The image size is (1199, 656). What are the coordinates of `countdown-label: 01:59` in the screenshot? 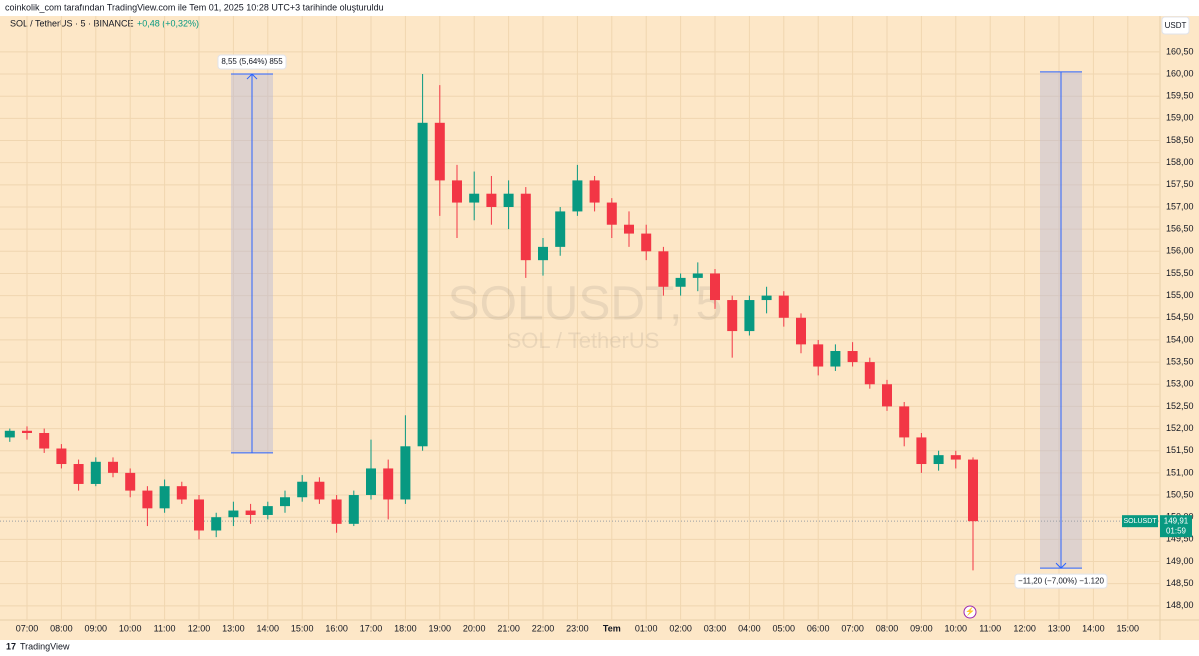 It's located at (1176, 530).